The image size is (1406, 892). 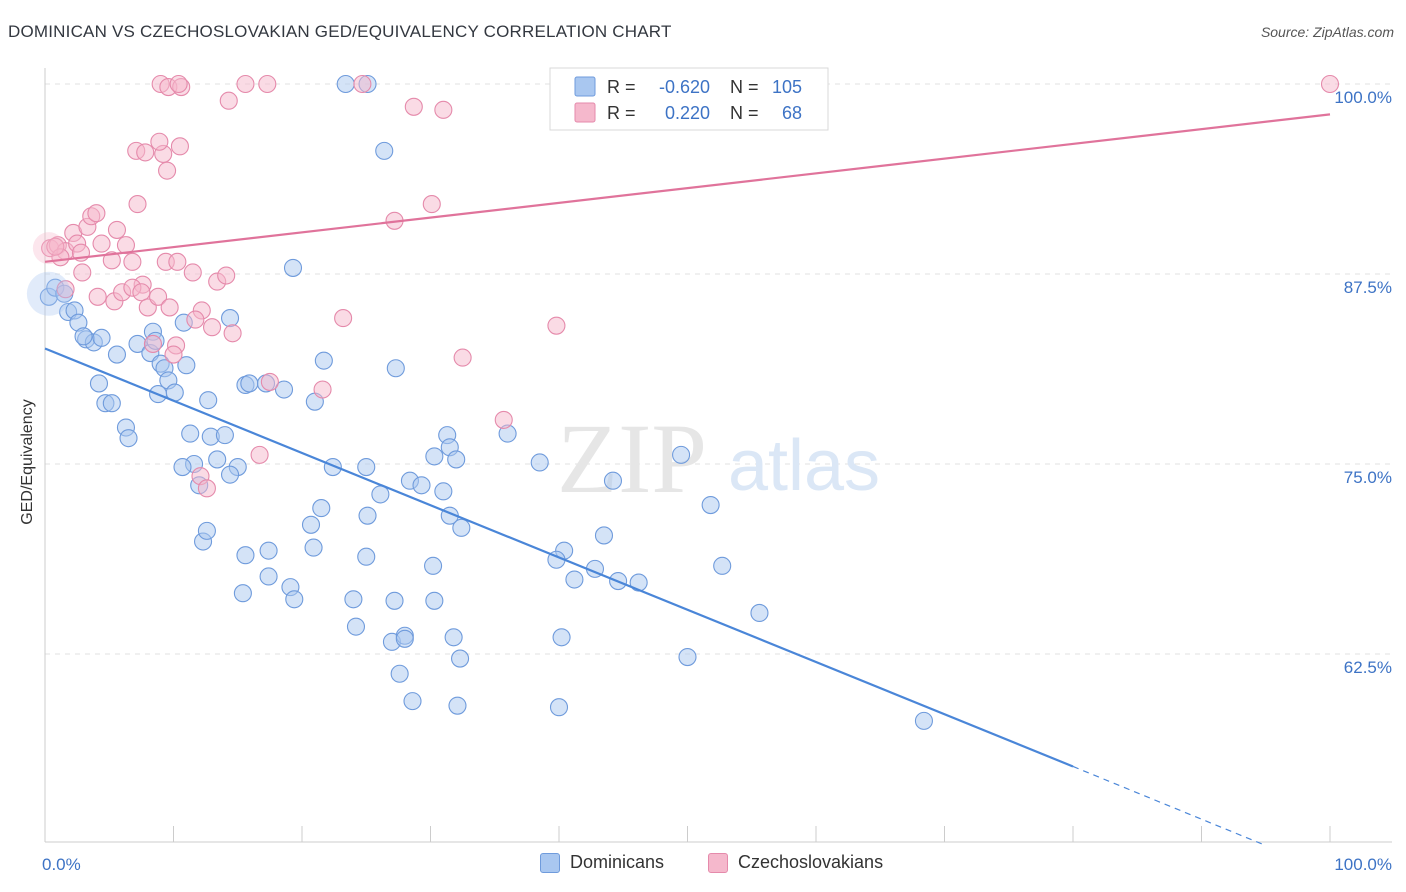 What do you see at coordinates (744, 113) in the screenshot?
I see `legend-n-label-pink: N =` at bounding box center [744, 113].